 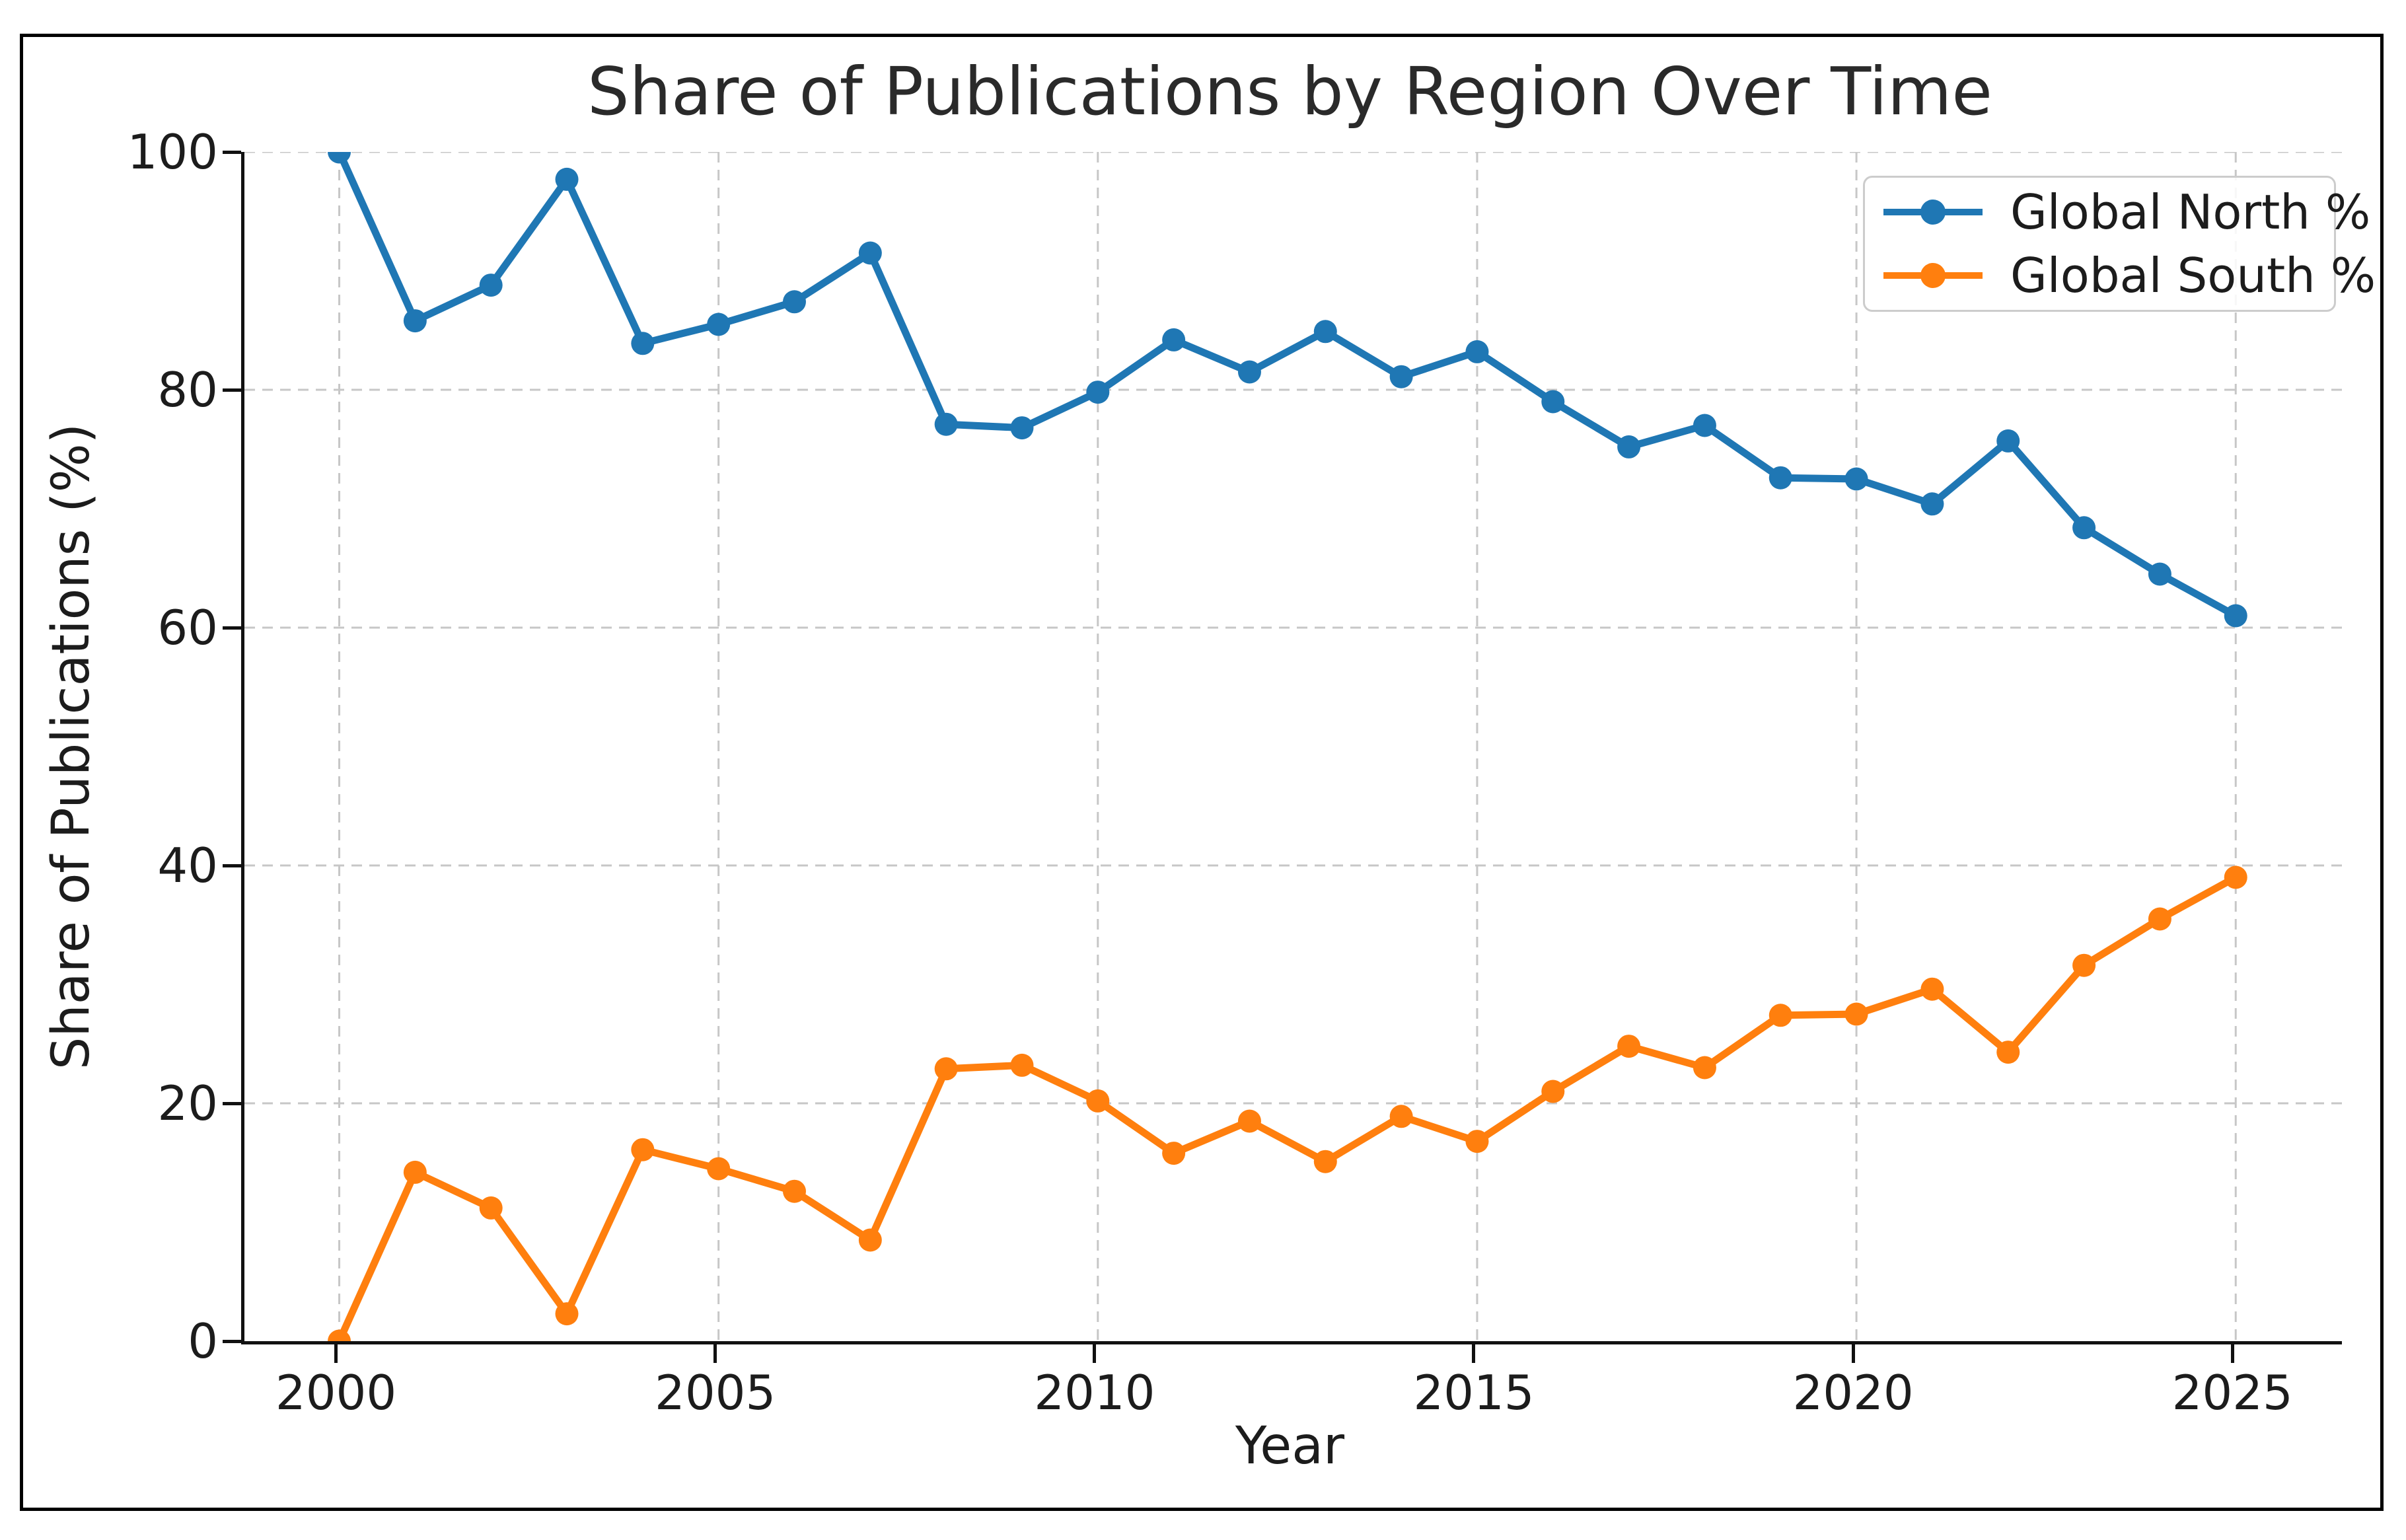 What do you see at coordinates (336, 1392) in the screenshot?
I see `x-tick-label: 2000` at bounding box center [336, 1392].